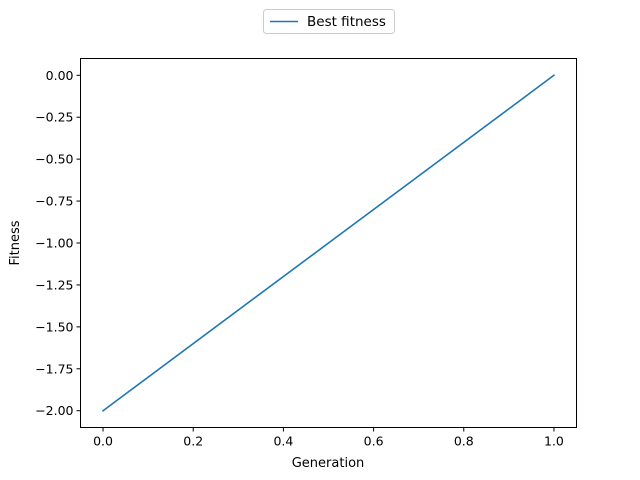 The image size is (640, 480). Describe the element at coordinates (328, 463) in the screenshot. I see `x-axis-label: Generation` at that location.